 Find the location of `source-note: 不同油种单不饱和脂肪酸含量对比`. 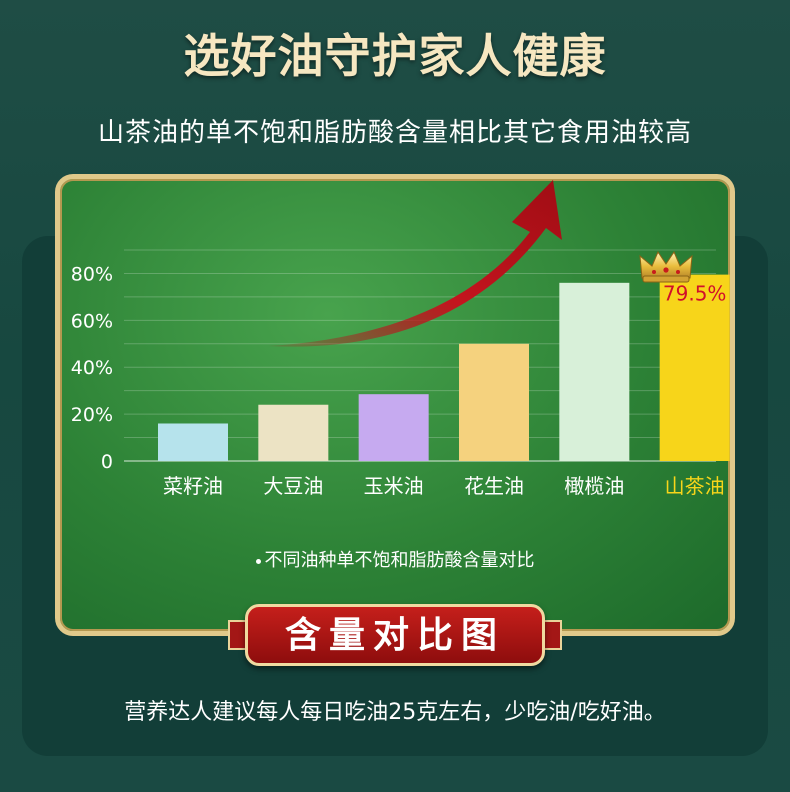

source-note: 不同油种单不饱和脂肪酸含量对比 is located at coordinates (395, 559).